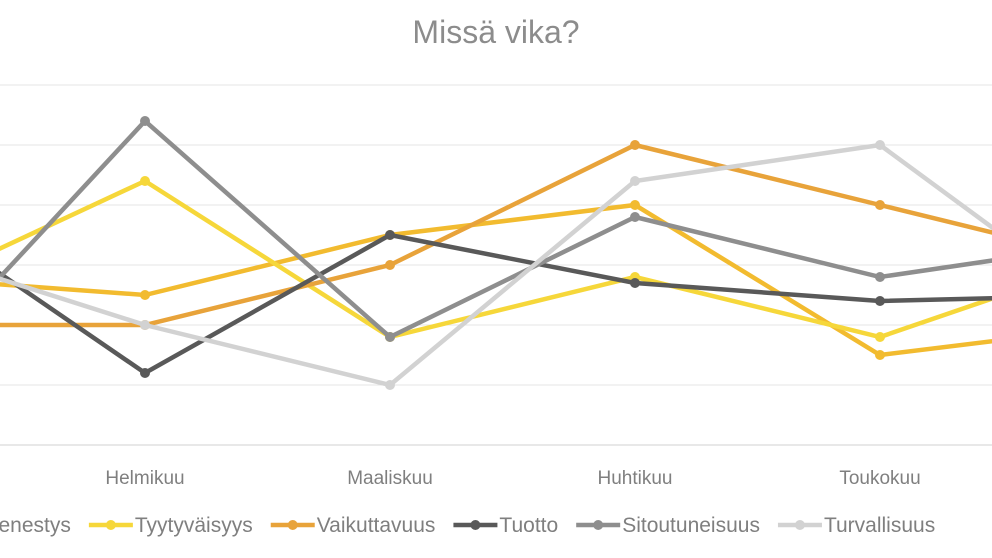 This screenshot has height=558, width=992. What do you see at coordinates (194, 525) in the screenshot?
I see `legend-label: Tyytyväisyys` at bounding box center [194, 525].